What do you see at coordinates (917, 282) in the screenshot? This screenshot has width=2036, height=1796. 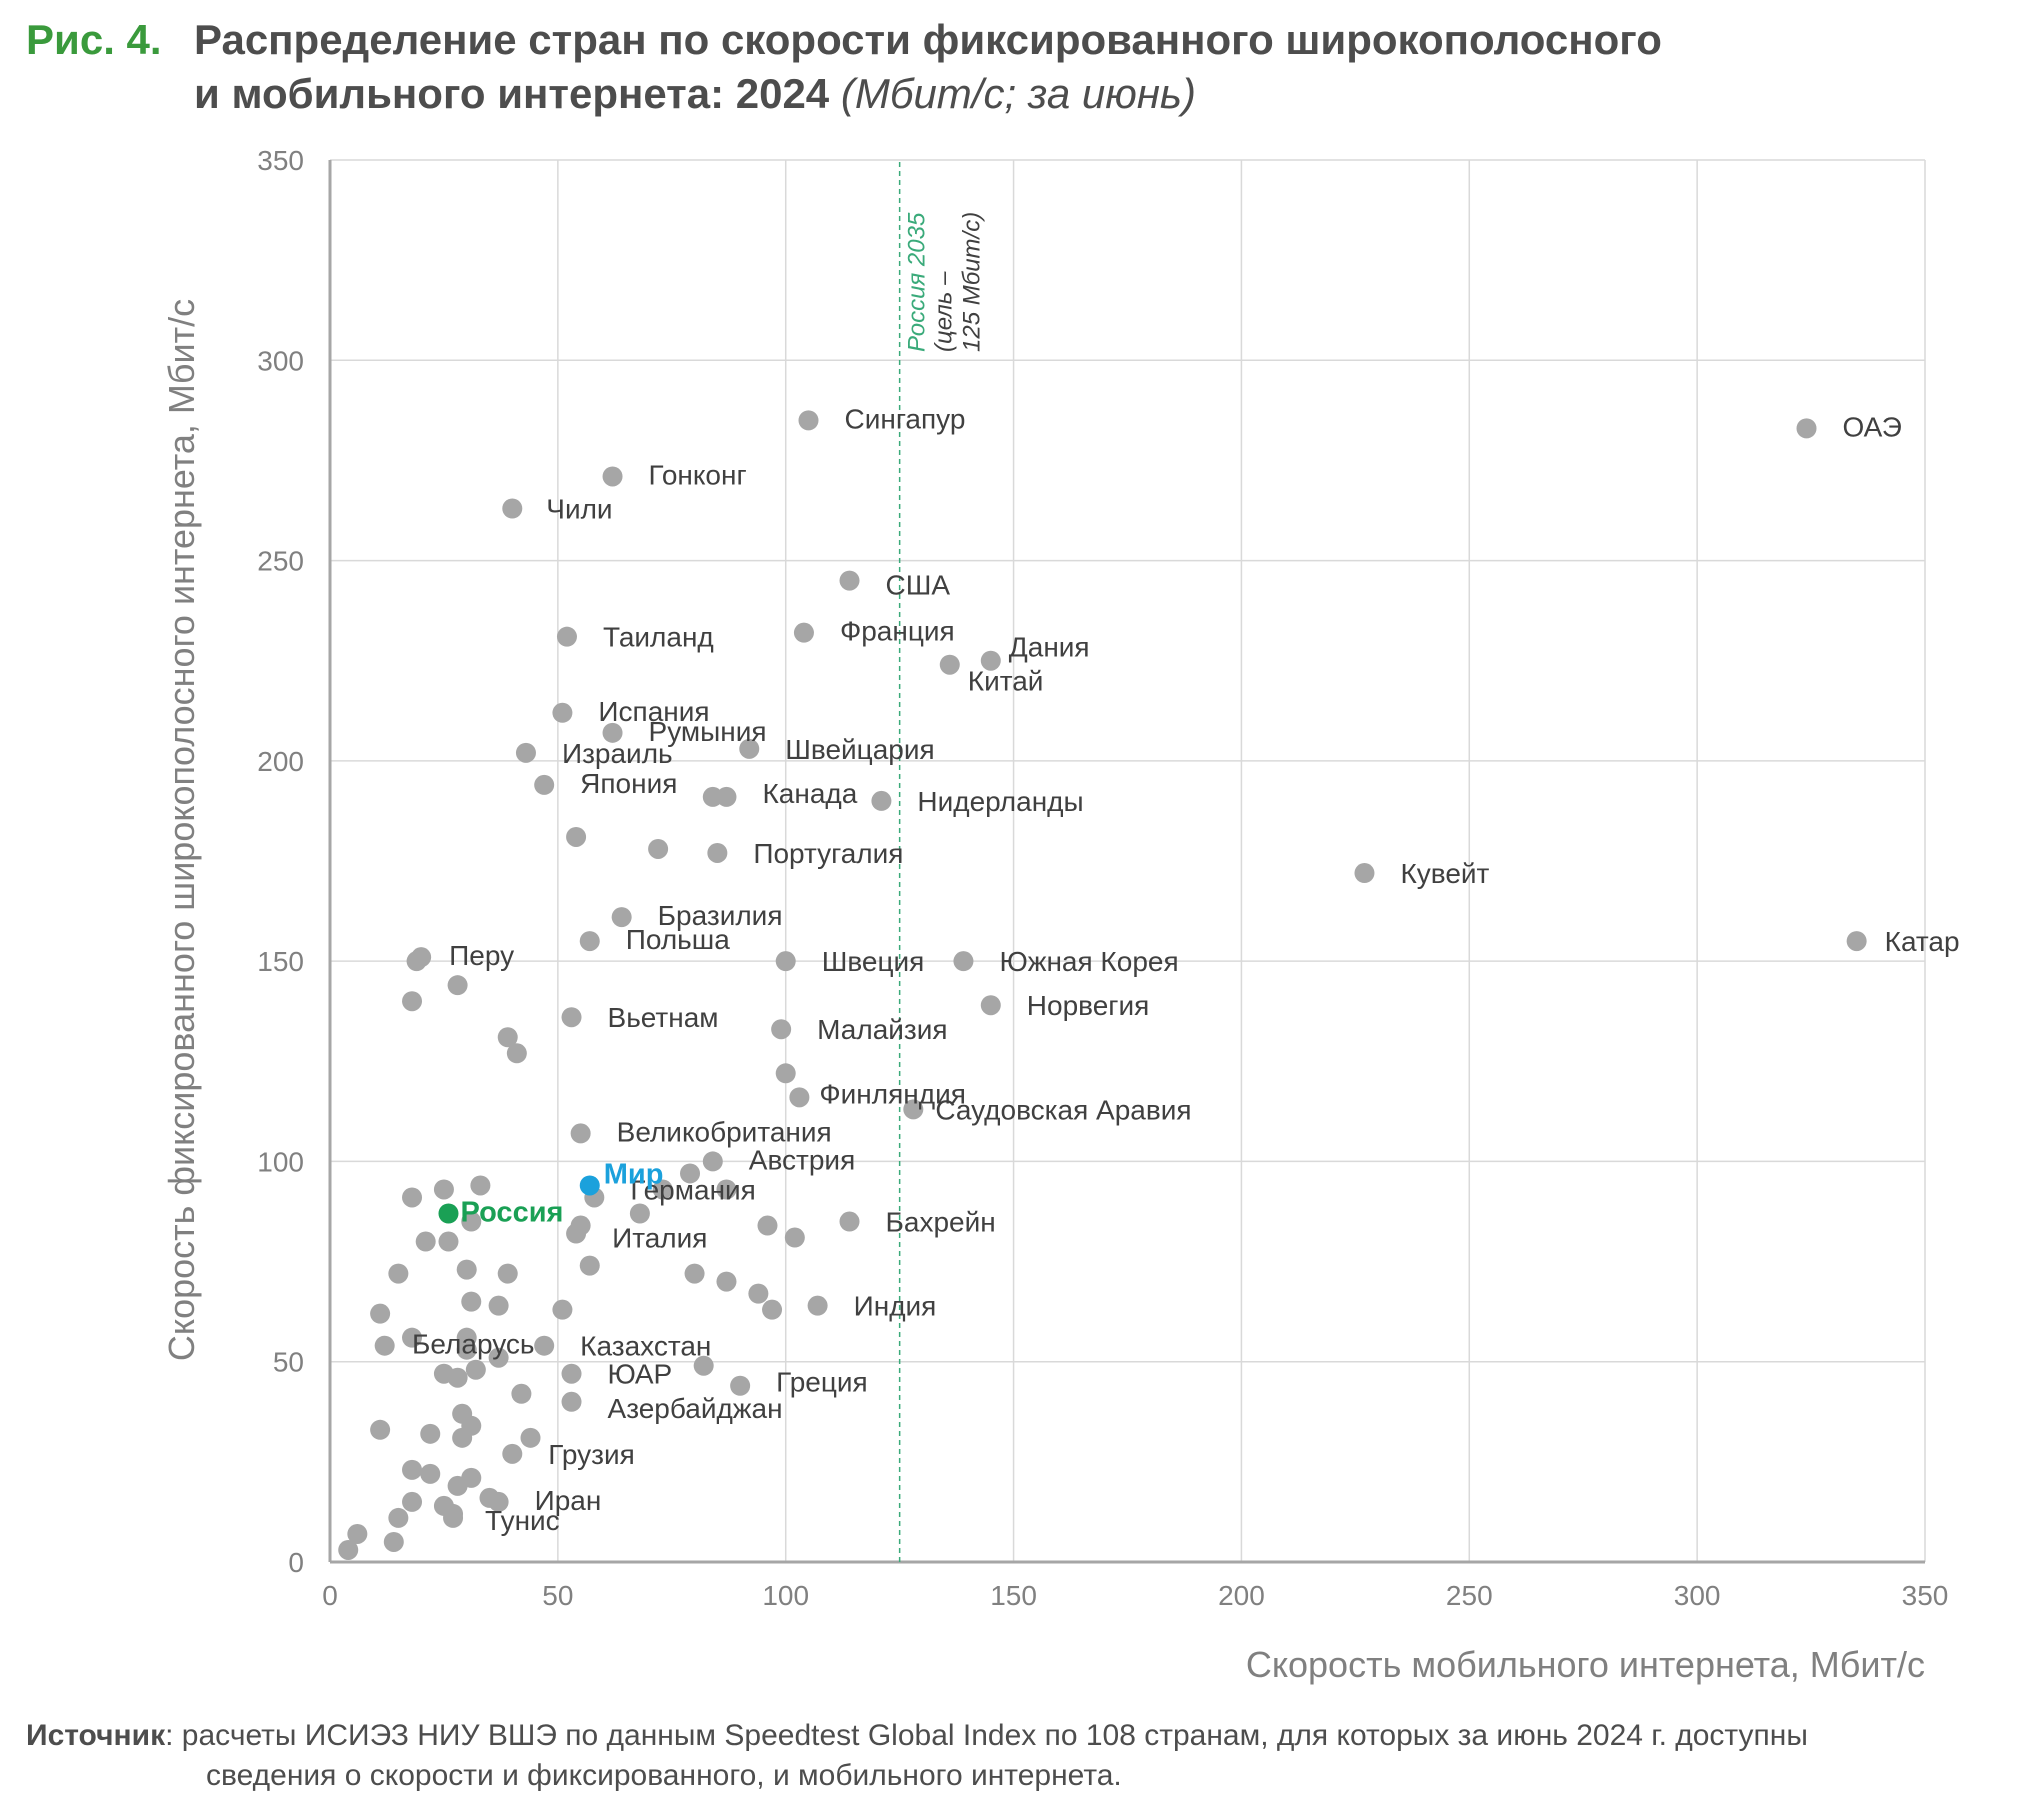 I see `reference-label-line1: Россия 2035` at bounding box center [917, 282].